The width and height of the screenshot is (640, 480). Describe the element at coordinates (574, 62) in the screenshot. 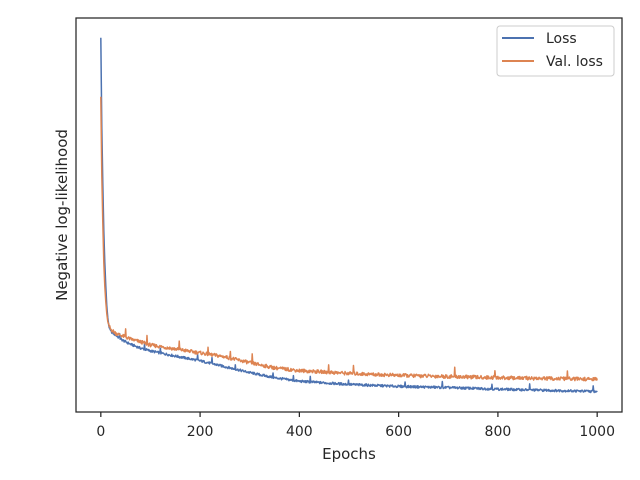

I see `legend-label-val-loss: Val. loss` at that location.